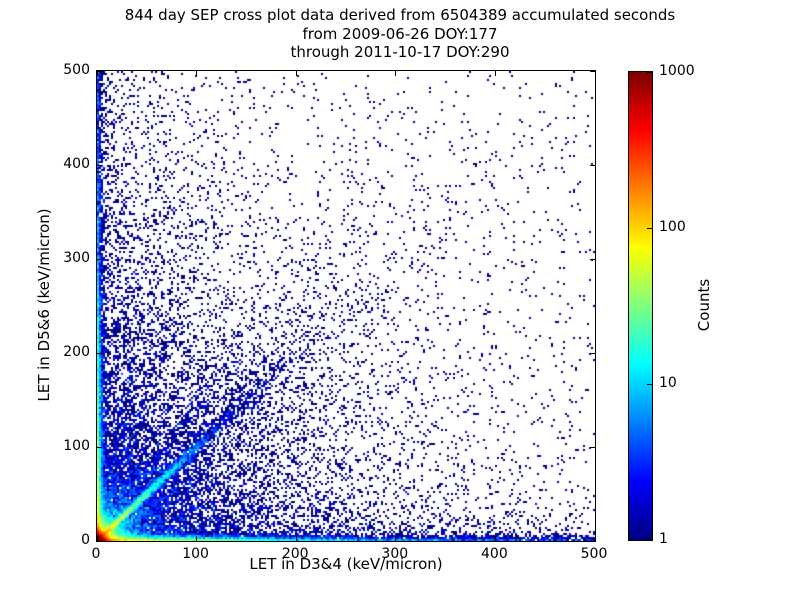  Describe the element at coordinates (346, 564) in the screenshot. I see `x-axis-label: LET in D3&4 (keV/micron)` at that location.